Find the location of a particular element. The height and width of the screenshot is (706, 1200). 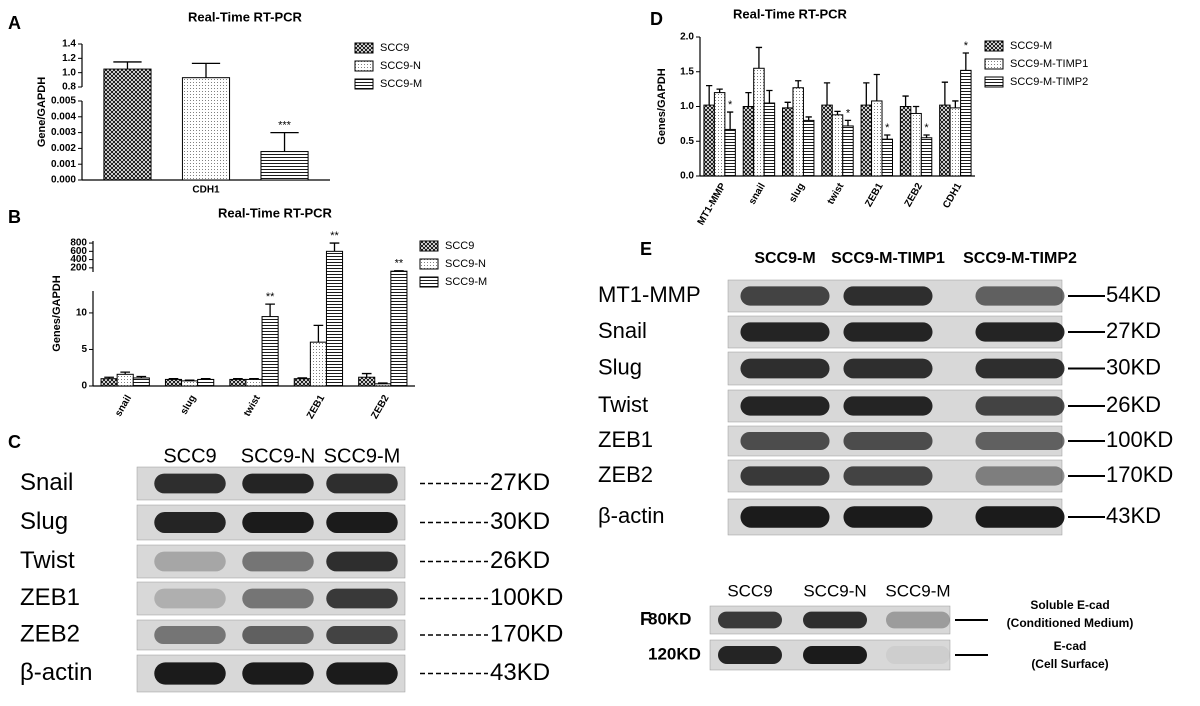

y-tick-label: 1.4 is located at coordinates (69, 44).